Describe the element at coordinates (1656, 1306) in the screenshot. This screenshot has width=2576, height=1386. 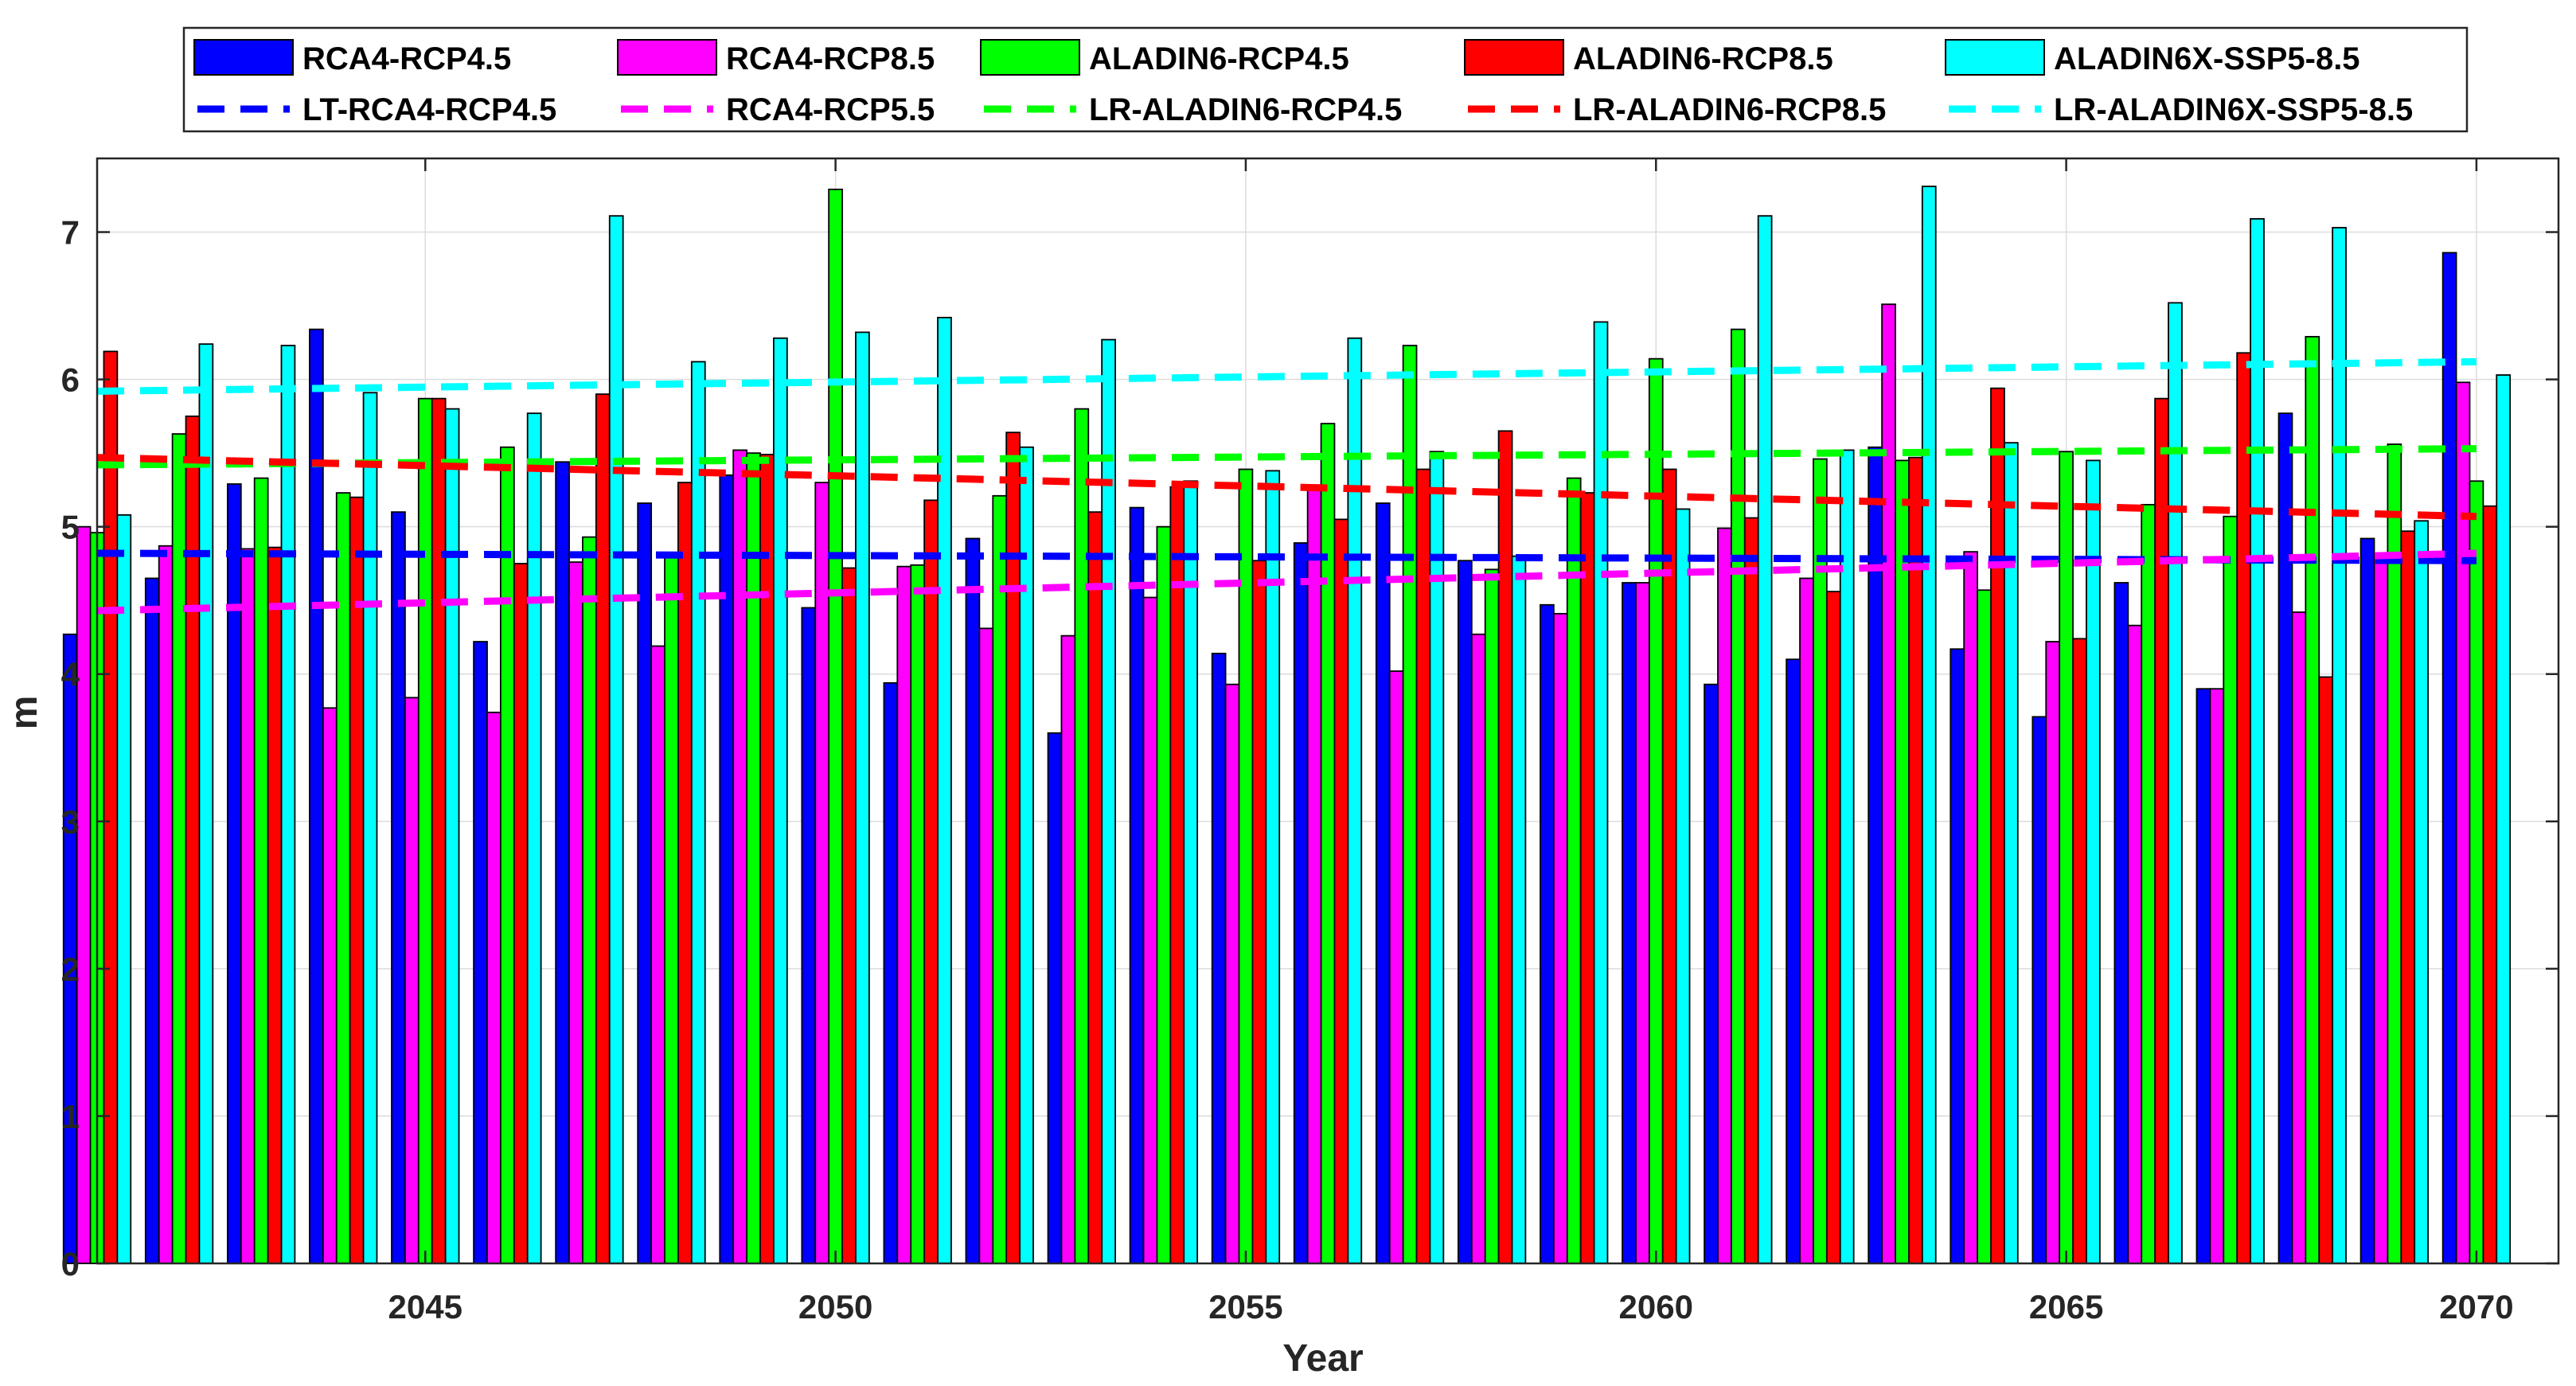
I see `x-tick-label: 2060` at that location.